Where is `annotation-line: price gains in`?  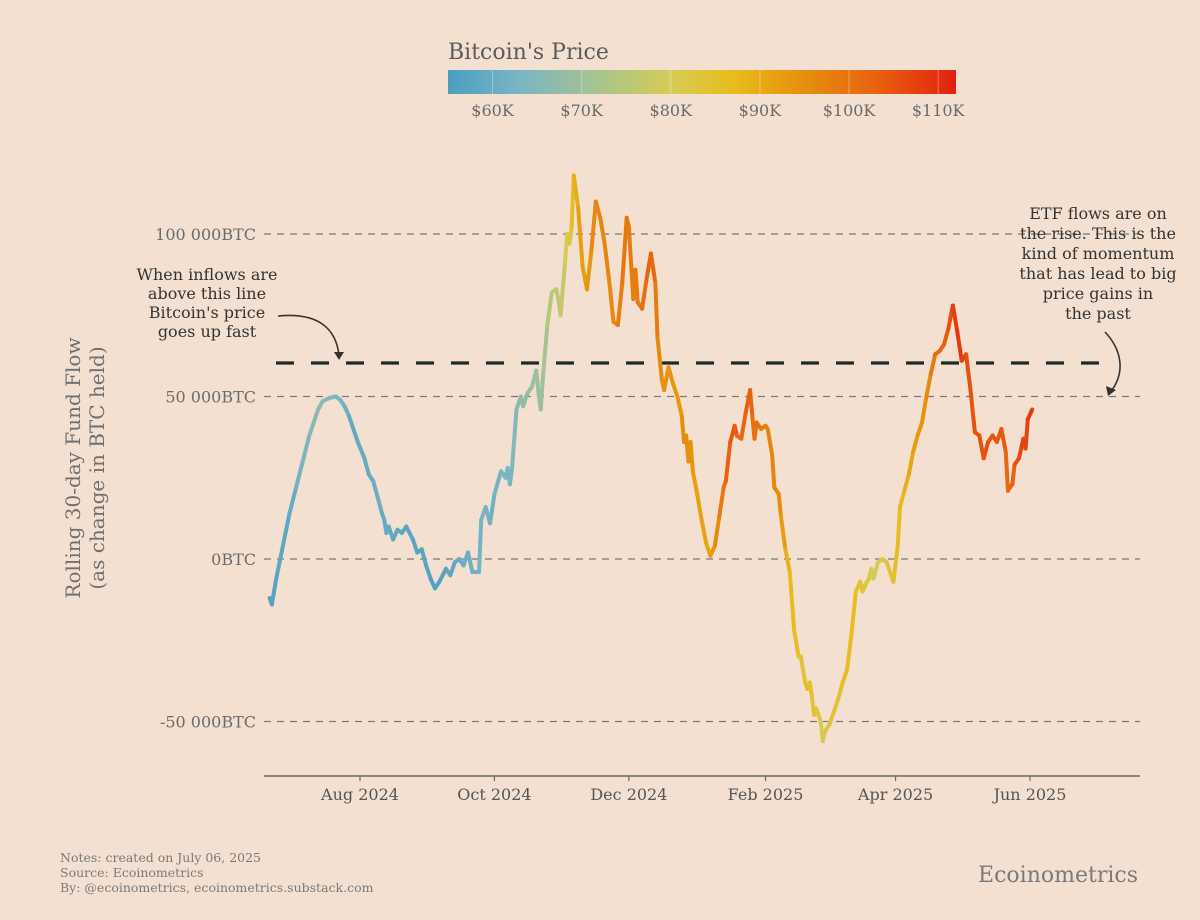 annotation-line: price gains in is located at coordinates (1098, 293).